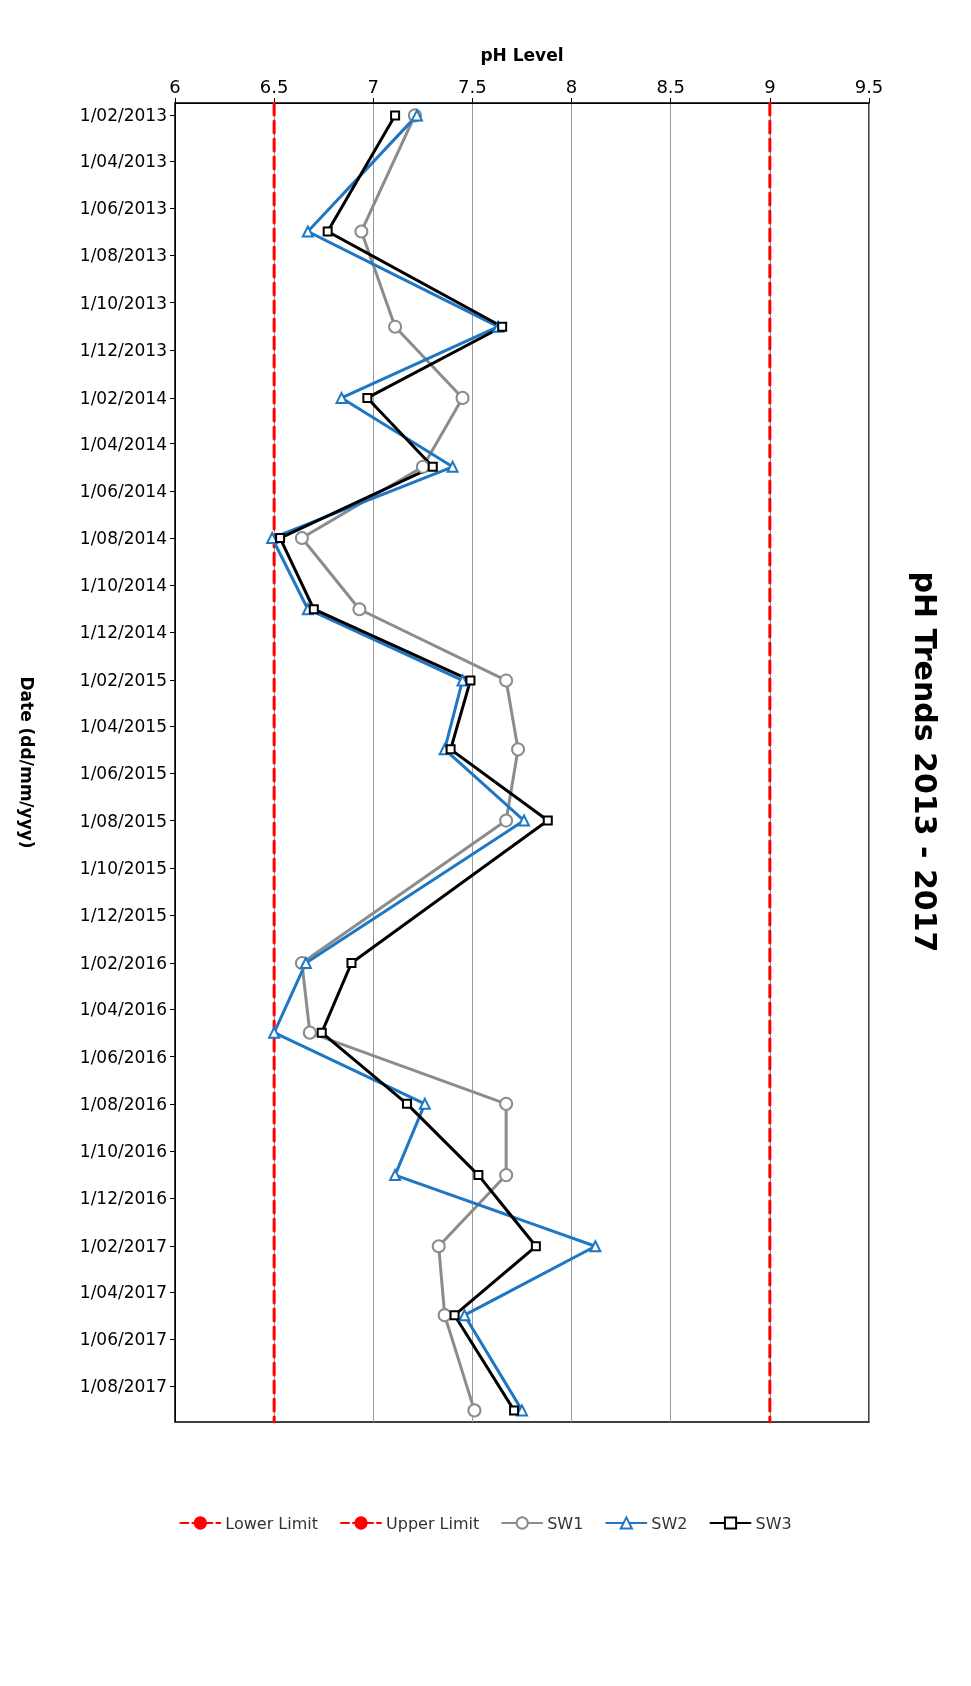  What do you see at coordinates (433, 1523) in the screenshot?
I see `legend-label: Upper Limit` at bounding box center [433, 1523].